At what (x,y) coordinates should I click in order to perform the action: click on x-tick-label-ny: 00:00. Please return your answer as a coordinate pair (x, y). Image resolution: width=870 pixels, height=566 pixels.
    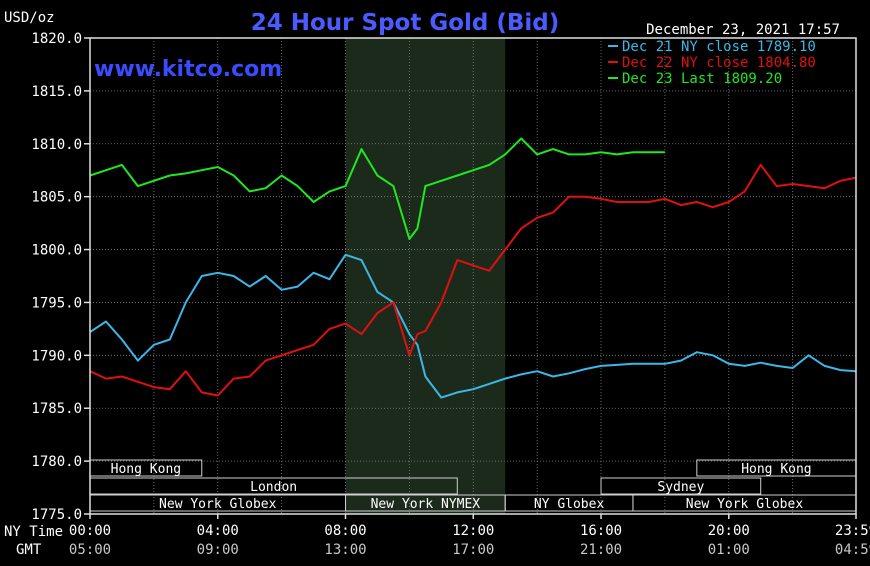
    Looking at the image, I should click on (90, 531).